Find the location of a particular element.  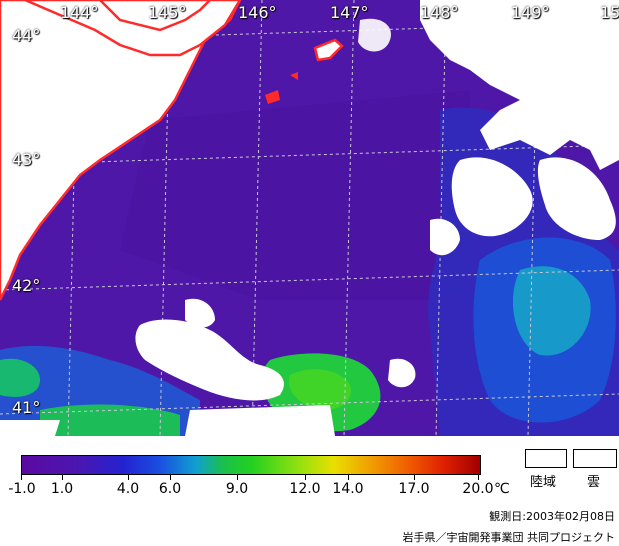

scale-tick-label: 17.0 is located at coordinates (414, 489).